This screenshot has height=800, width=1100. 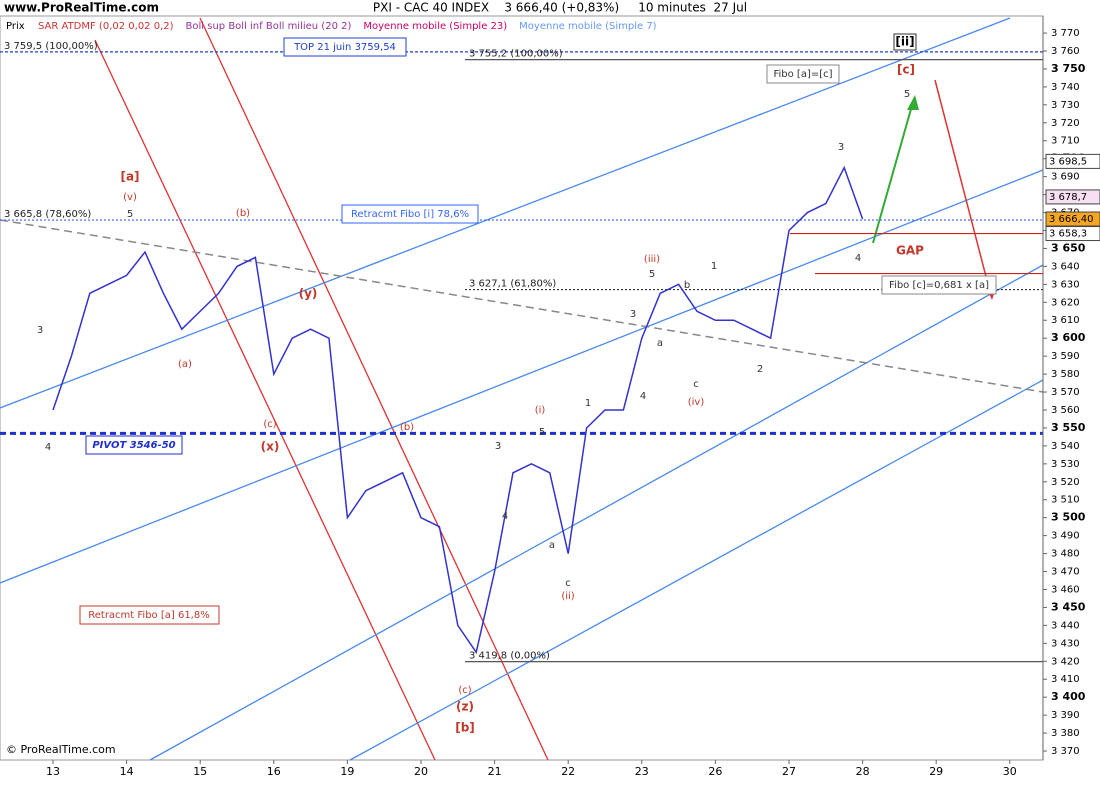 What do you see at coordinates (1065, 554) in the screenshot?
I see `y-tick-label: 3 480` at bounding box center [1065, 554].